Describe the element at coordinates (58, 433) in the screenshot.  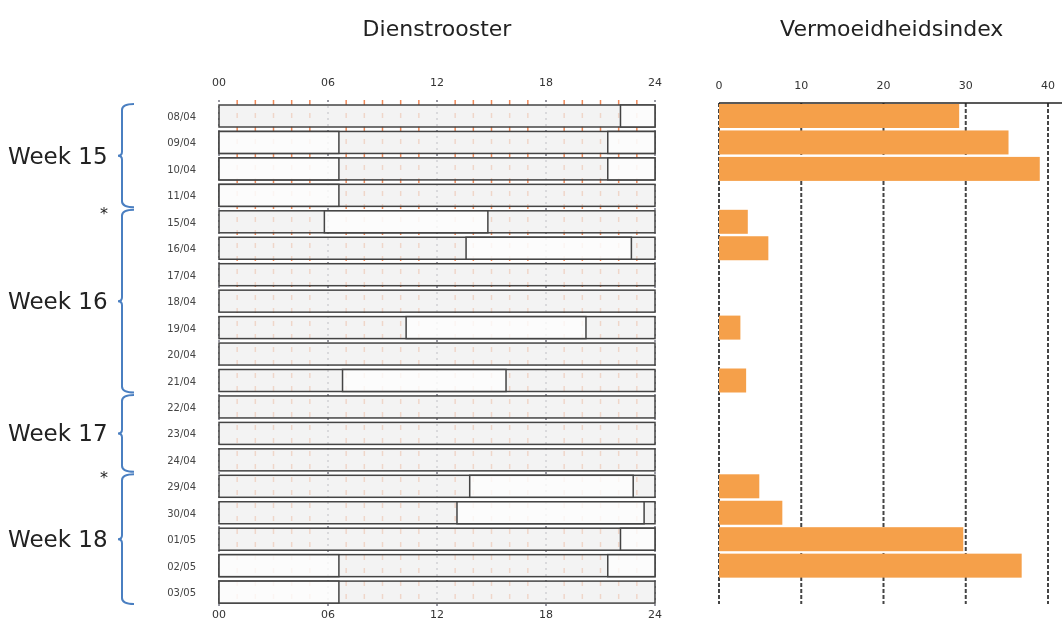
I see `text: Week 17` at that location.